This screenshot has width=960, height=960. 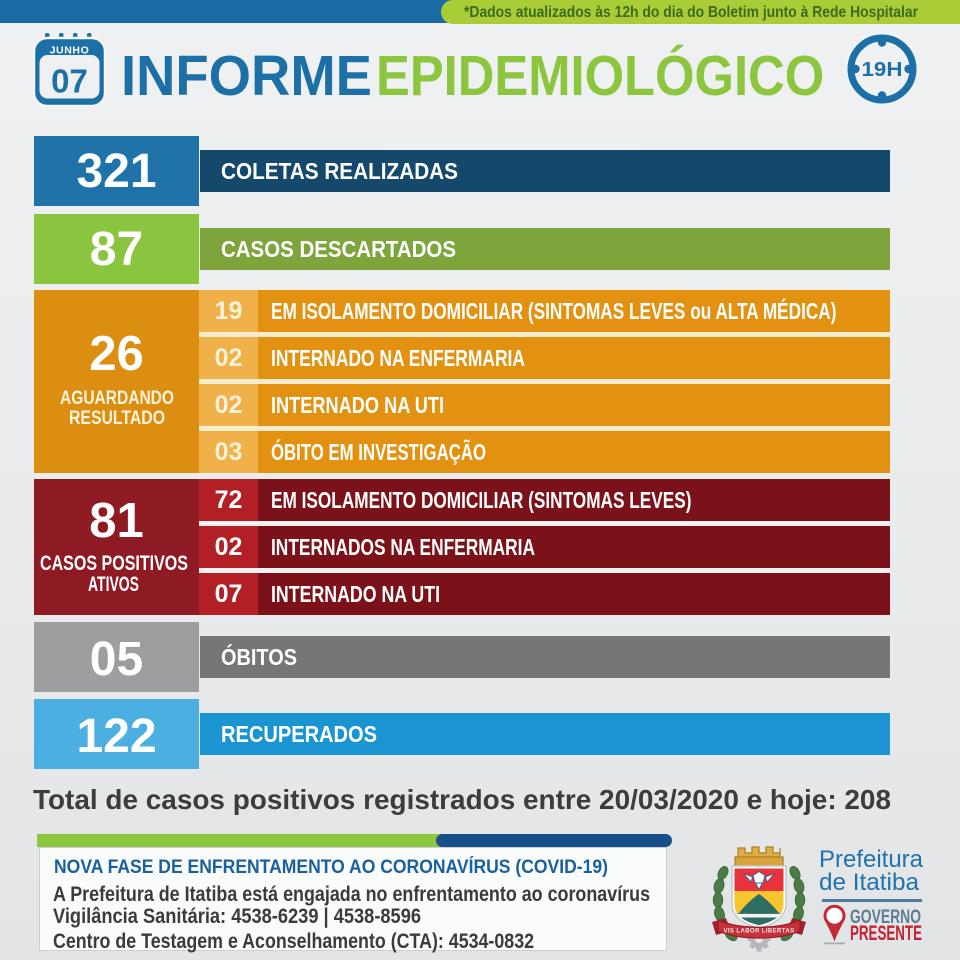 What do you see at coordinates (882, 70) in the screenshot?
I see `svg-text: 19H` at bounding box center [882, 70].